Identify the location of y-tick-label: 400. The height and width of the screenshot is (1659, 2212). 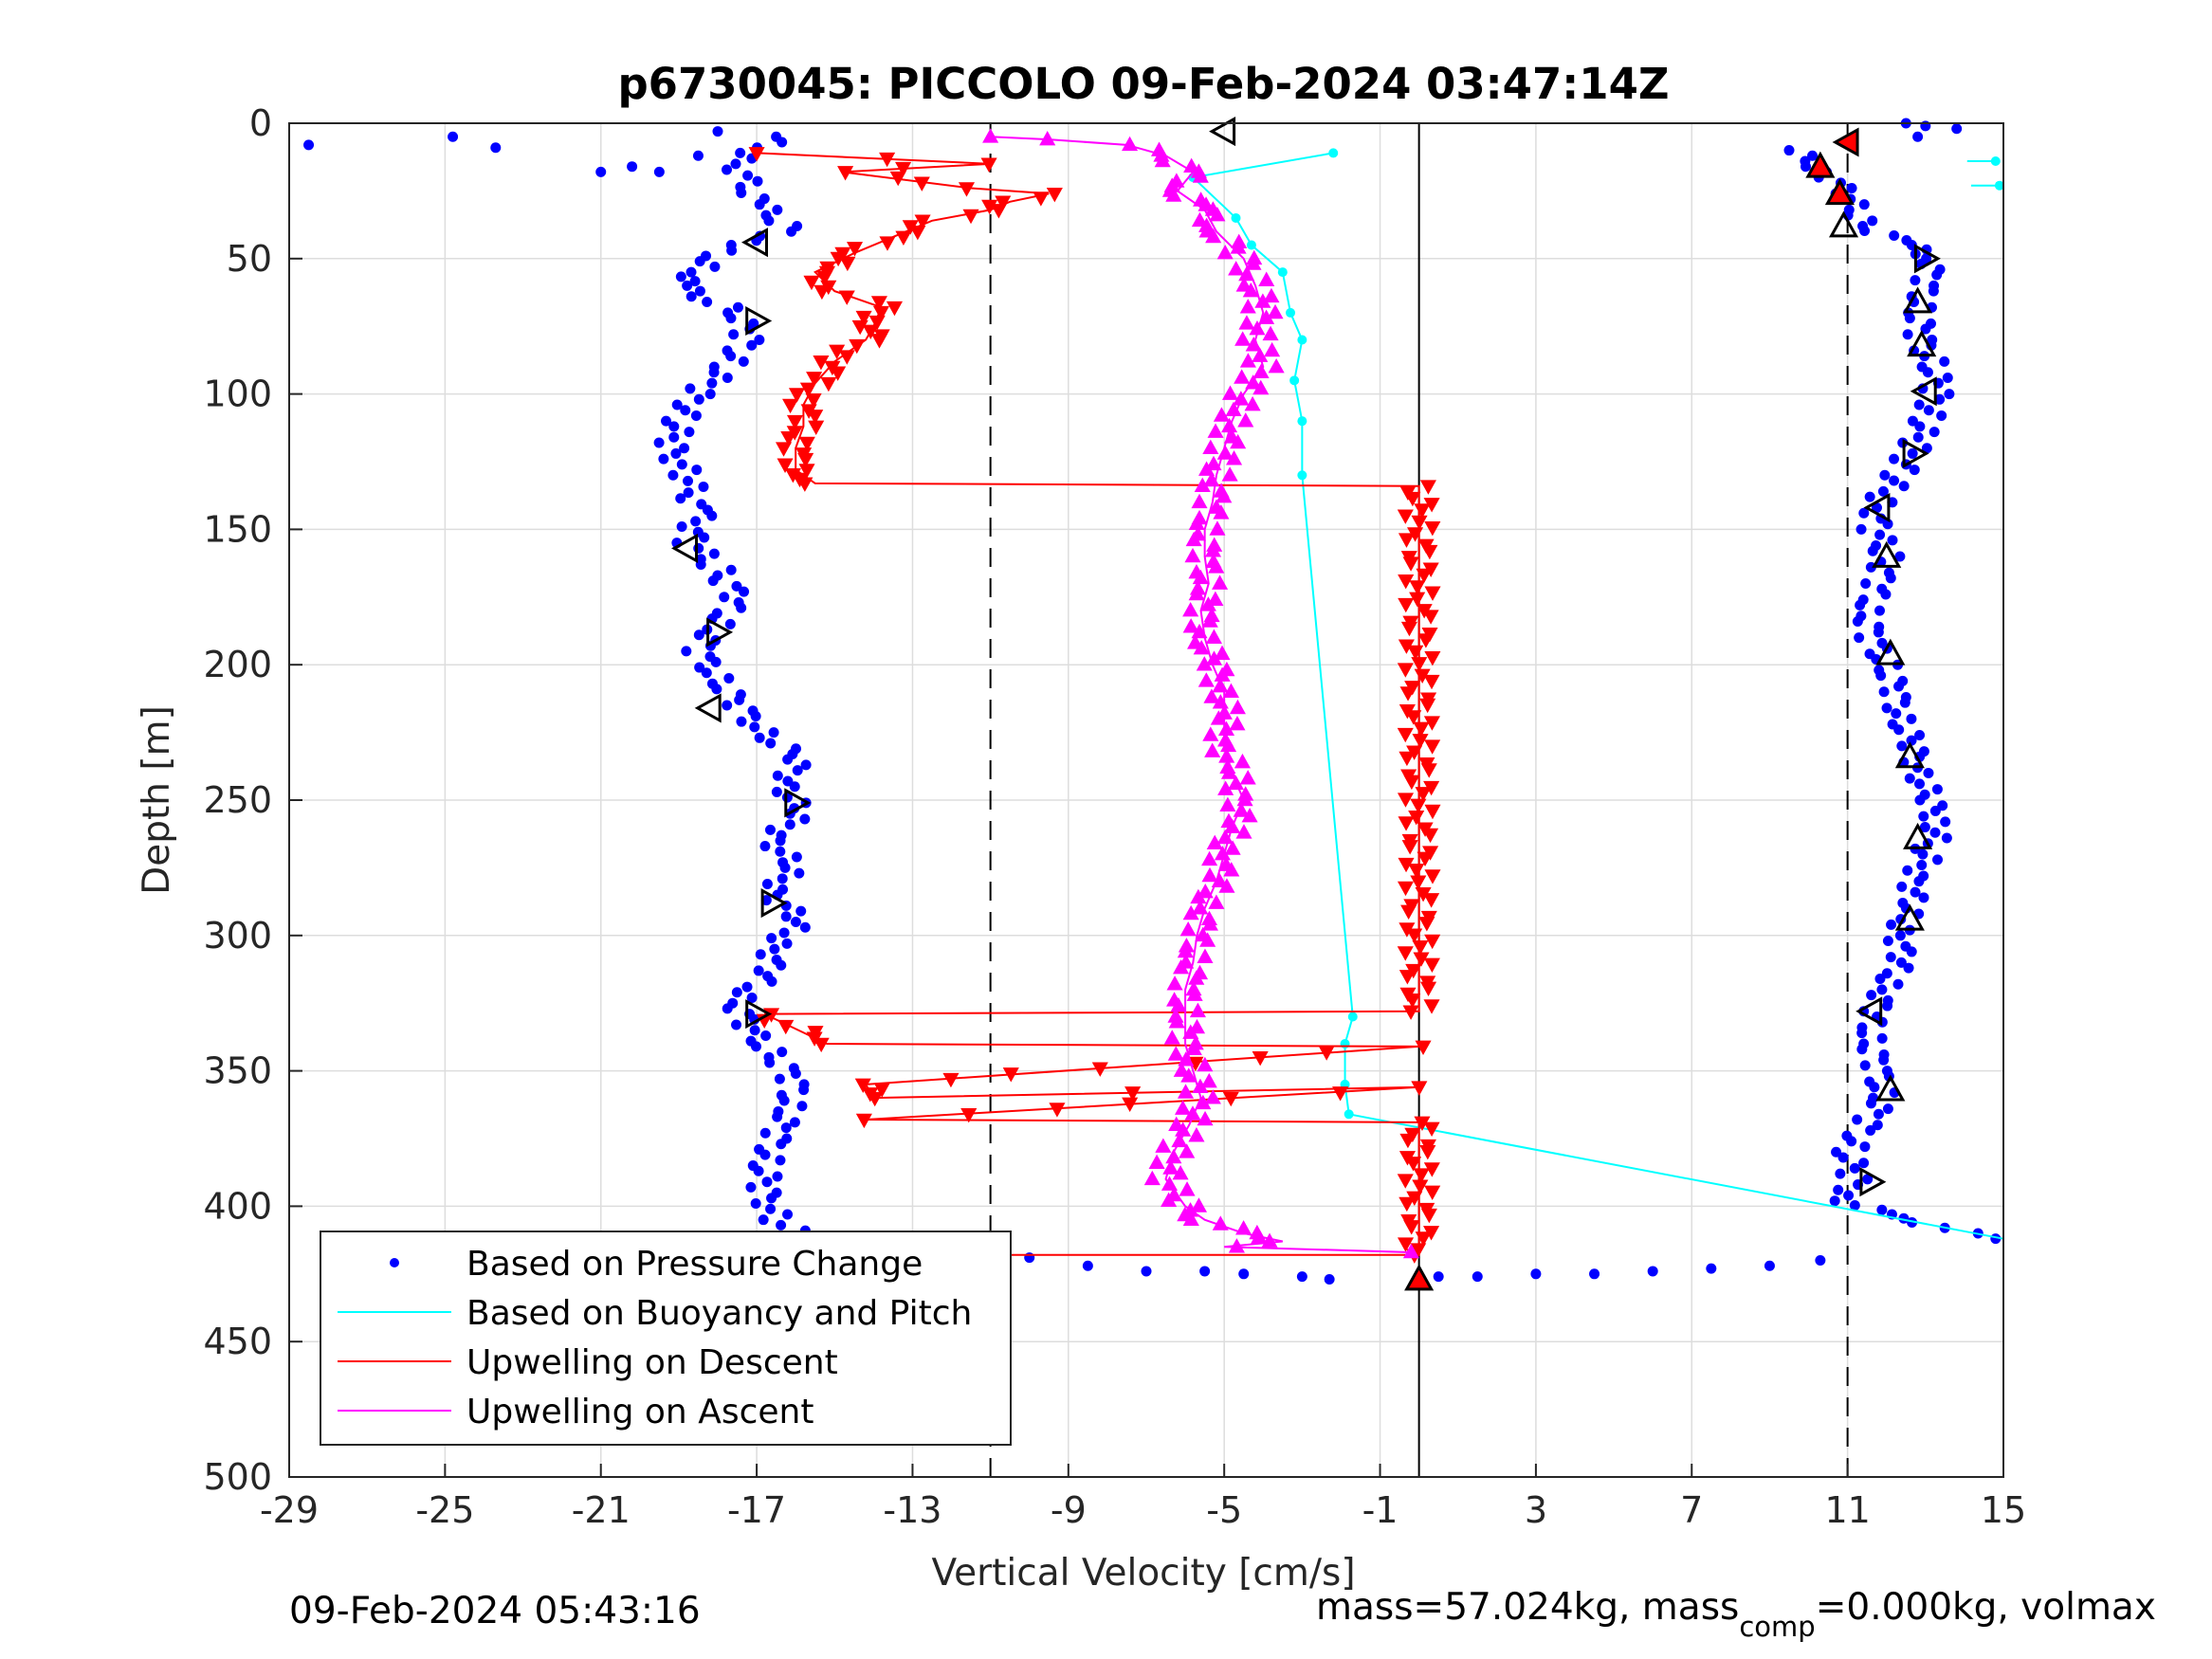
(237, 1206).